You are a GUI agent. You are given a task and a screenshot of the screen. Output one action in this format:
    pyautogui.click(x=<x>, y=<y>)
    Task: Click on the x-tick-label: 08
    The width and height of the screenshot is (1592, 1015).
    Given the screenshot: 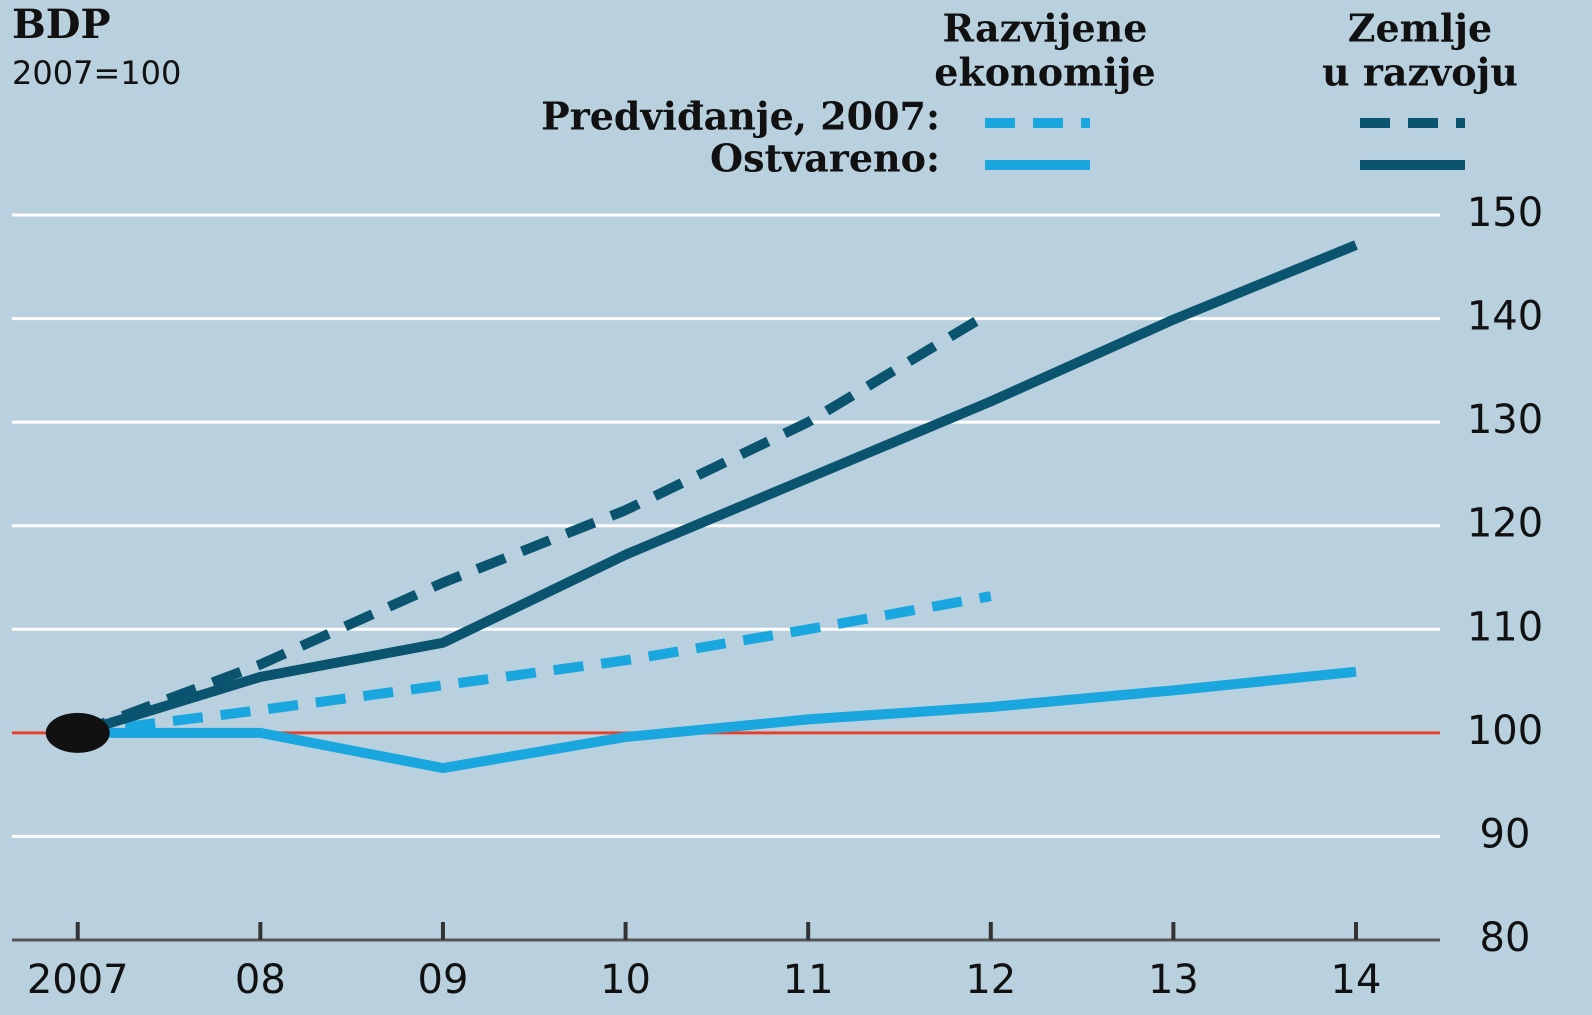 What is the action you would take?
    pyautogui.click(x=260, y=980)
    